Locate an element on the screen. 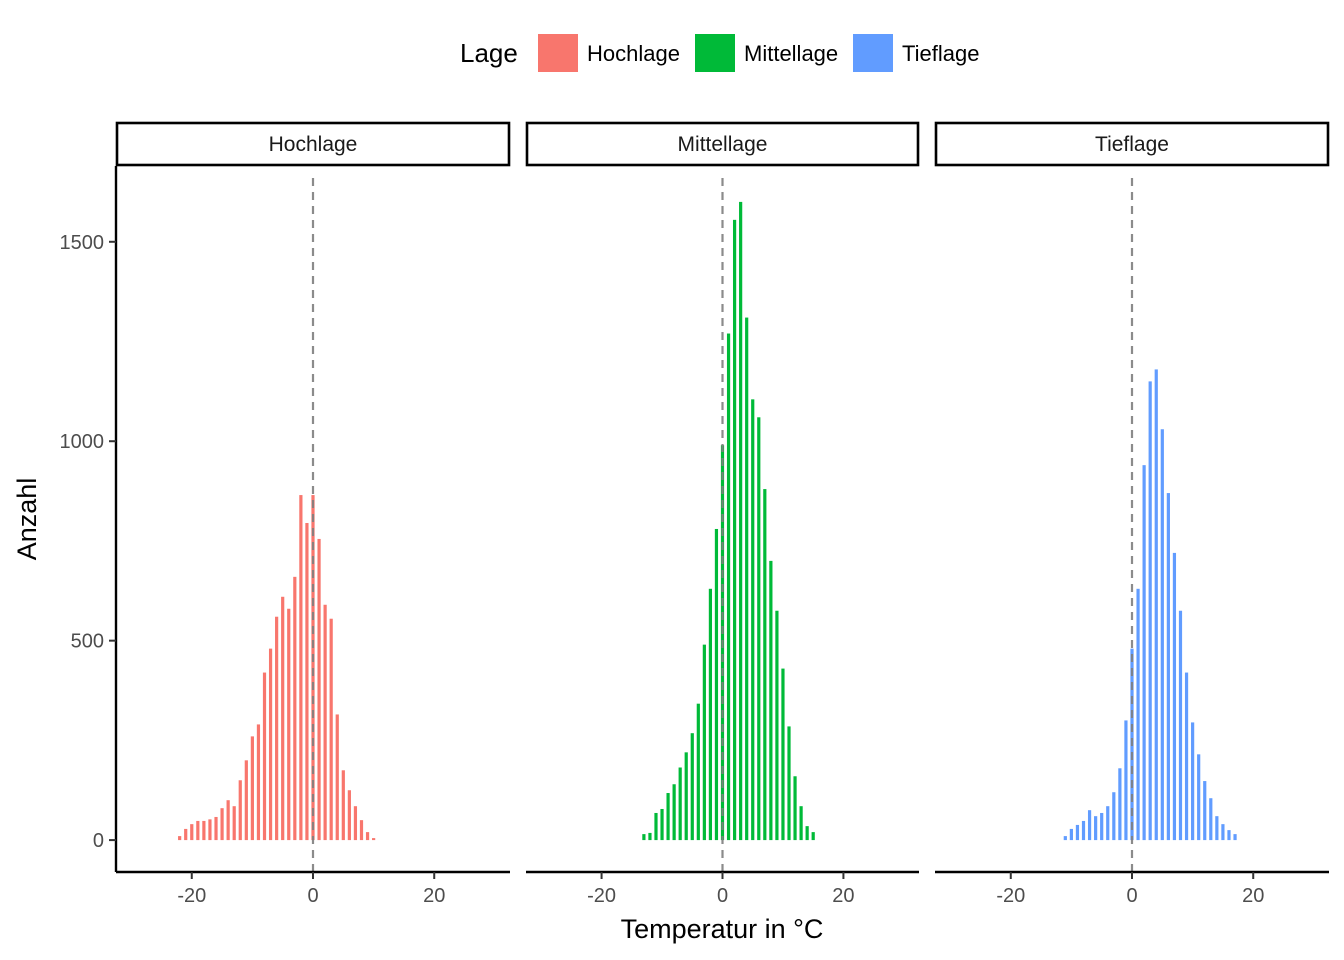 The image size is (1344, 960). y-tick-label: 0 is located at coordinates (98, 841).